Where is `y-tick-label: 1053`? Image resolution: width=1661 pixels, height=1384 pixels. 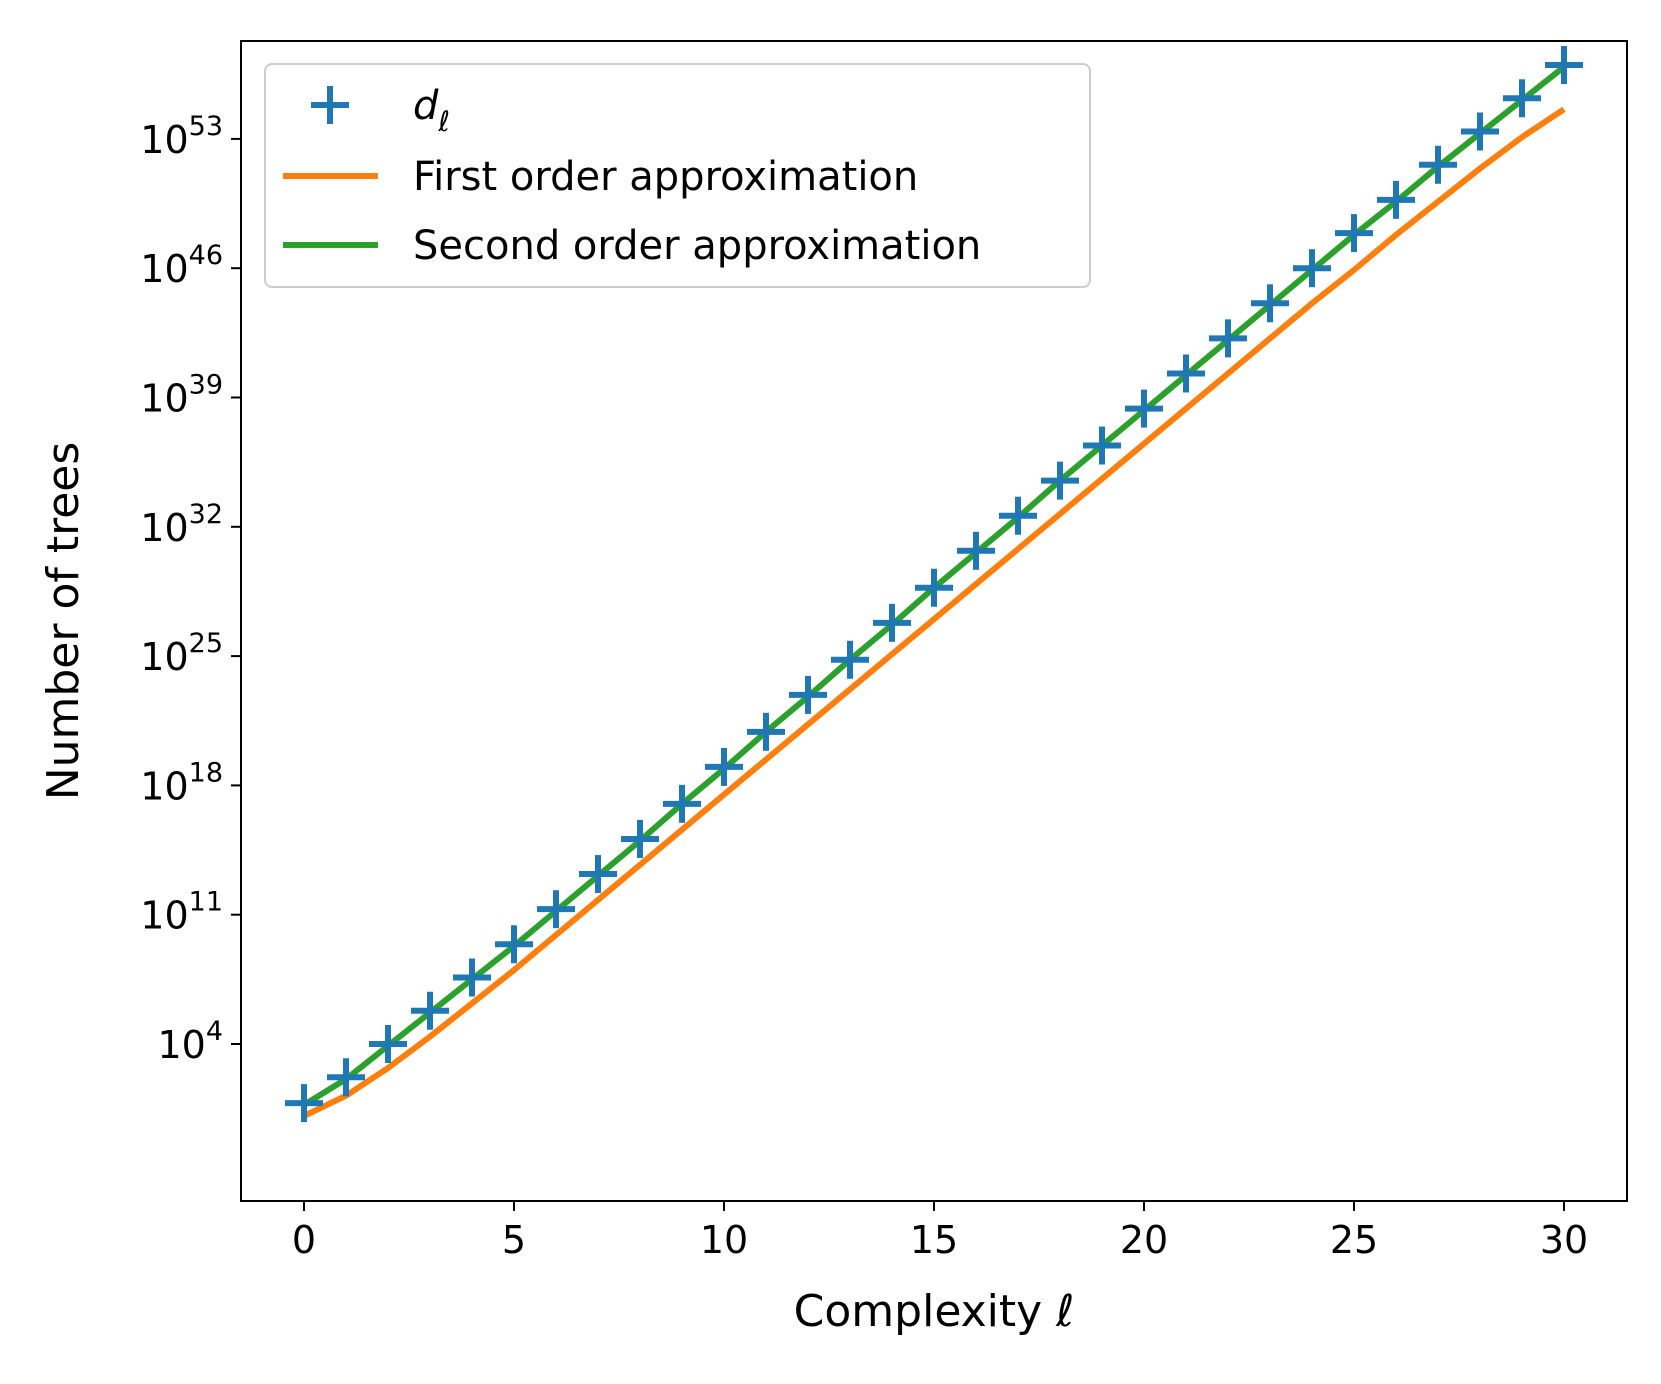
y-tick-label: 1053 is located at coordinates (181, 136).